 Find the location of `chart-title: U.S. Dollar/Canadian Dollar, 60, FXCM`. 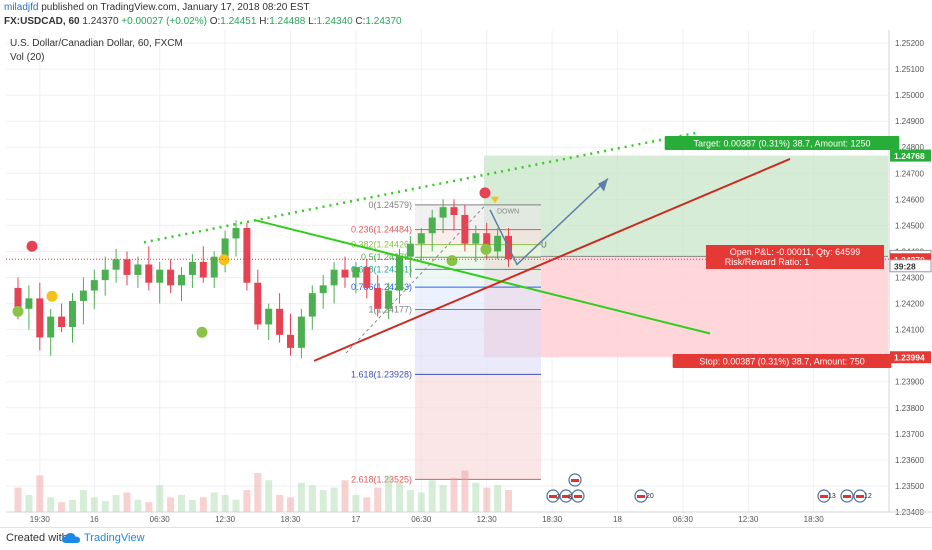

chart-title: U.S. Dollar/Canadian Dollar, 60, FXCM is located at coordinates (96, 43).